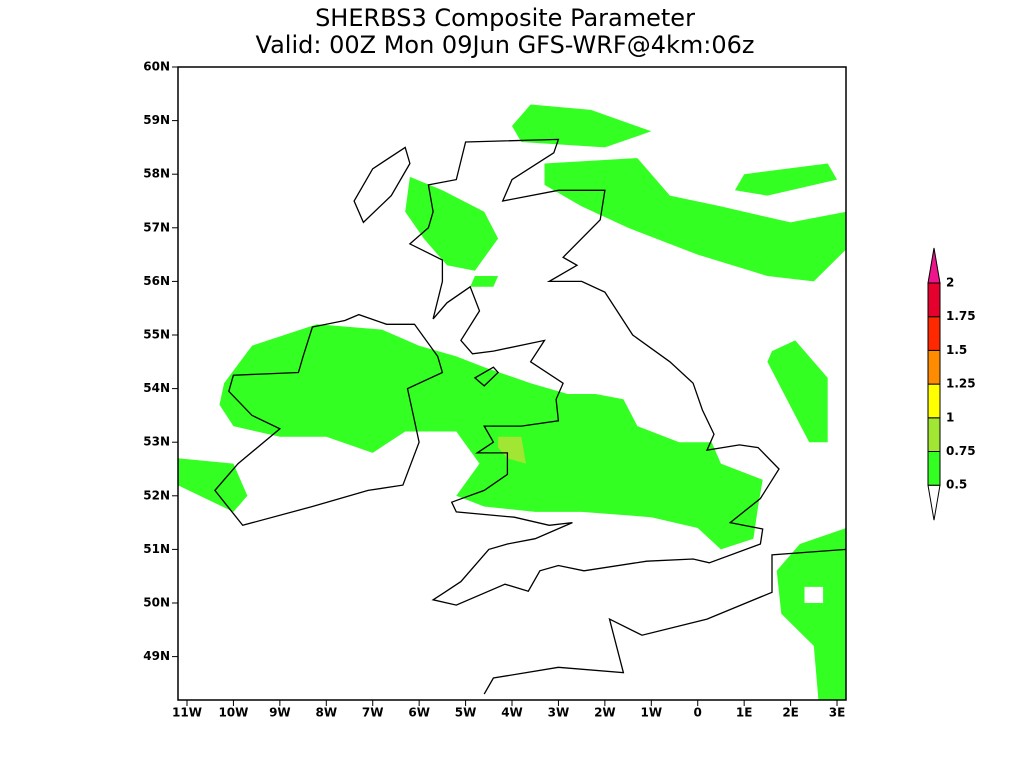 This screenshot has height=768, width=1024. I want to click on colorbar-label: 1.75, so click(961, 316).